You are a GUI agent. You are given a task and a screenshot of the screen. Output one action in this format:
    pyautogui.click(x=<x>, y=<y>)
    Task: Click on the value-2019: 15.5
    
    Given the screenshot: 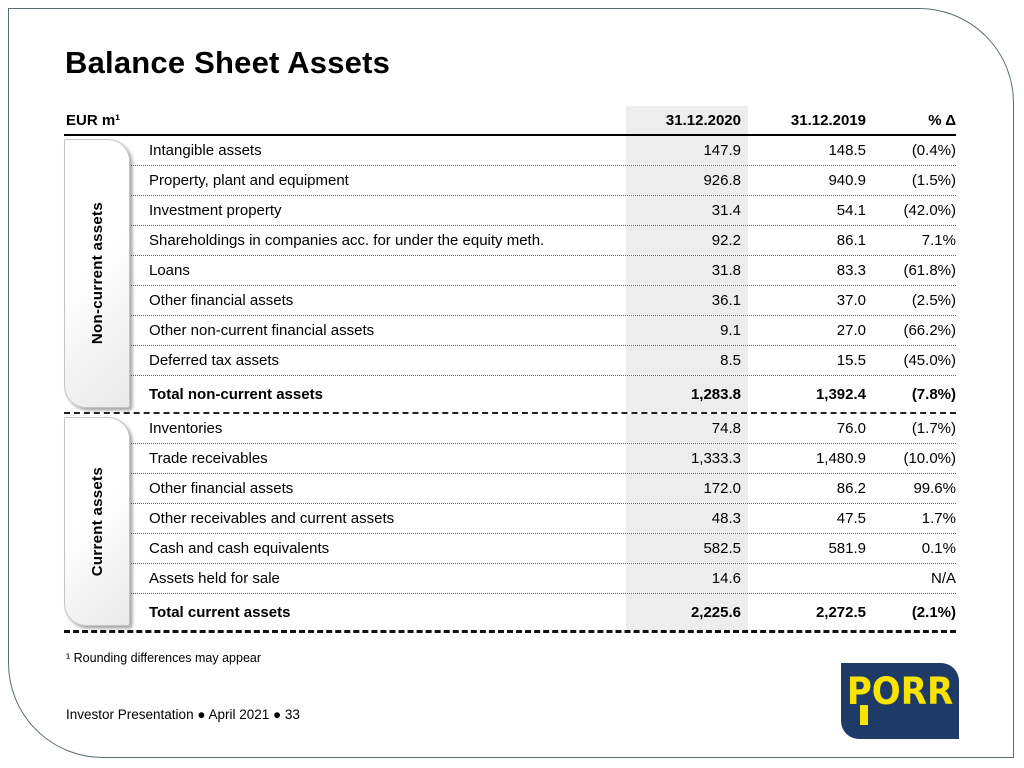 What is the action you would take?
    pyautogui.click(x=851, y=360)
    